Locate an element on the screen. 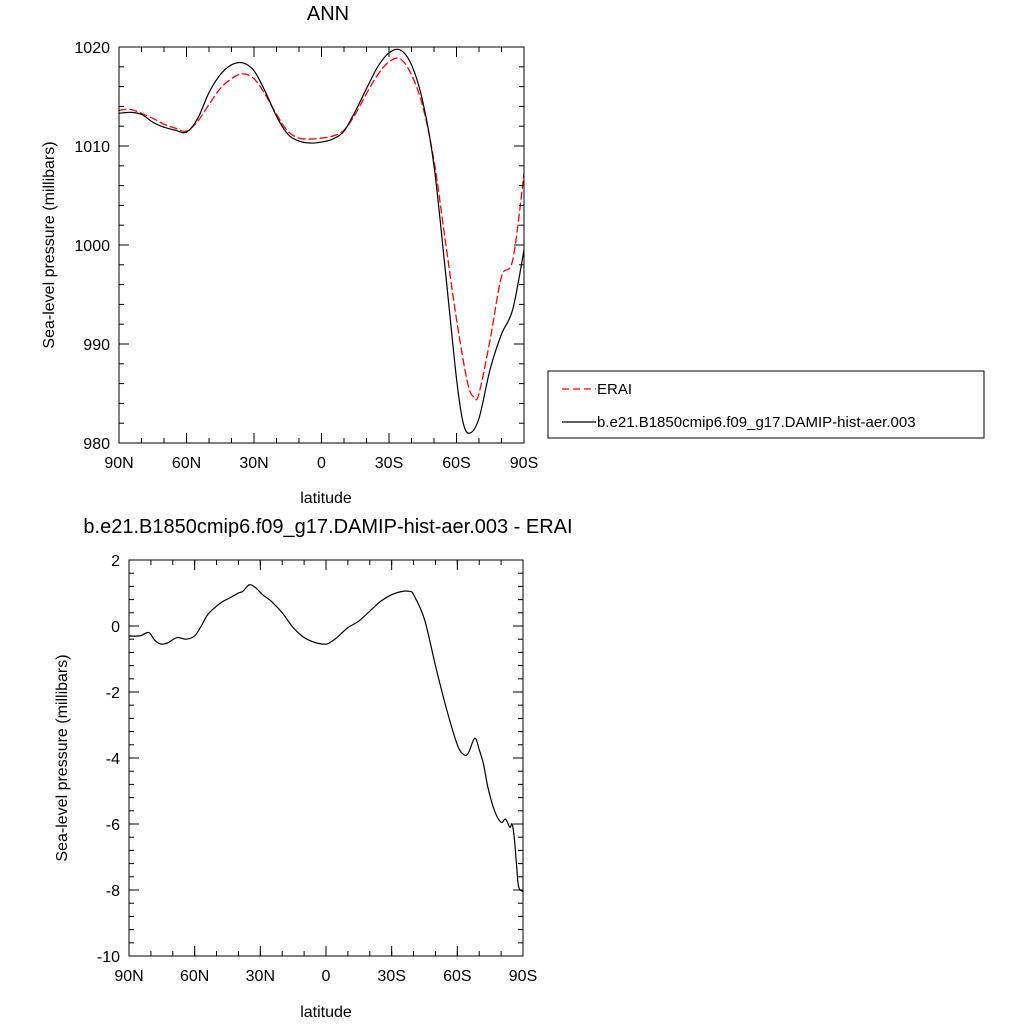 This screenshot has width=1024, height=1024. bottom-panel-y-tick-labels: -10 -8 -6 -4 -2 0 2 is located at coordinates (108, 759).